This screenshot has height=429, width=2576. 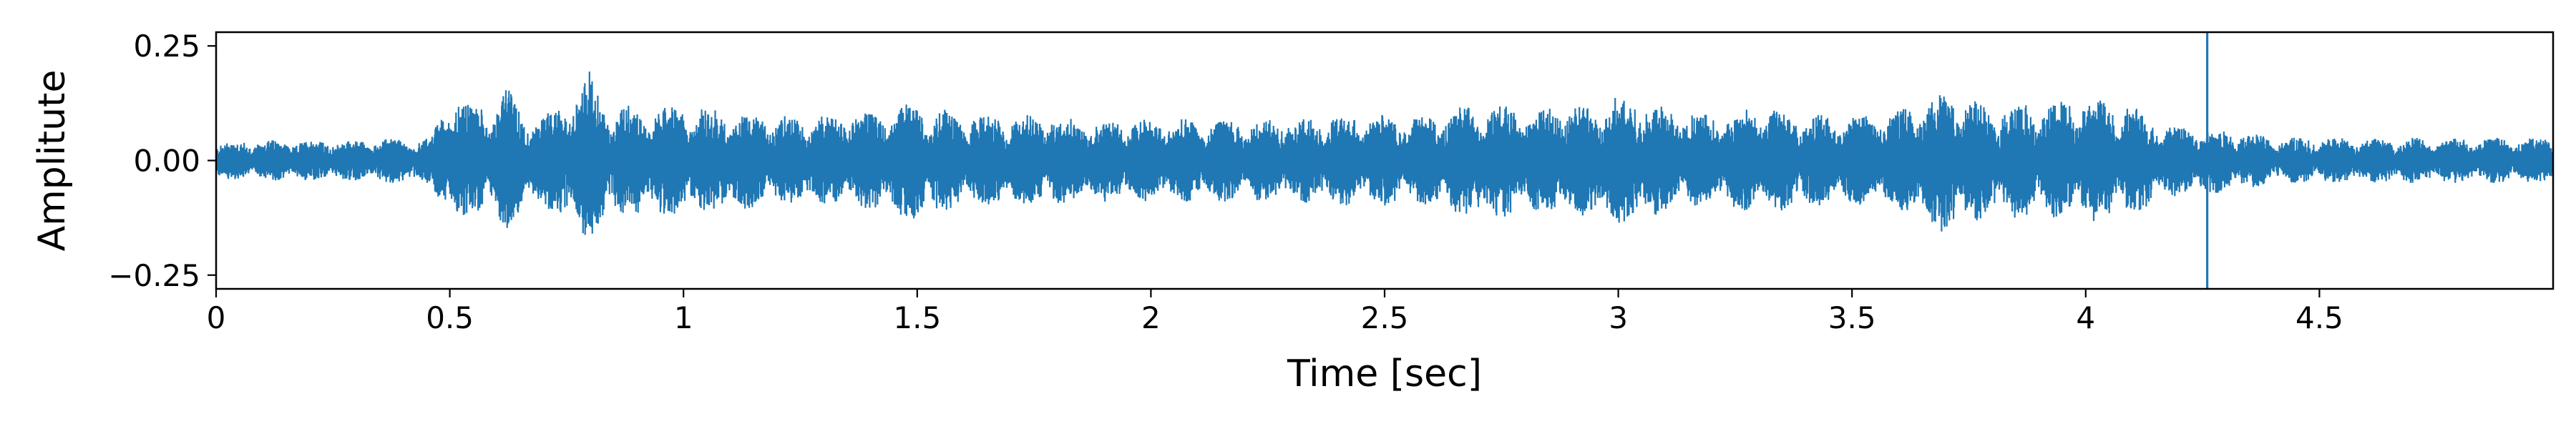 What do you see at coordinates (1618, 317) in the screenshot?
I see `x-tick-label: 3` at bounding box center [1618, 317].